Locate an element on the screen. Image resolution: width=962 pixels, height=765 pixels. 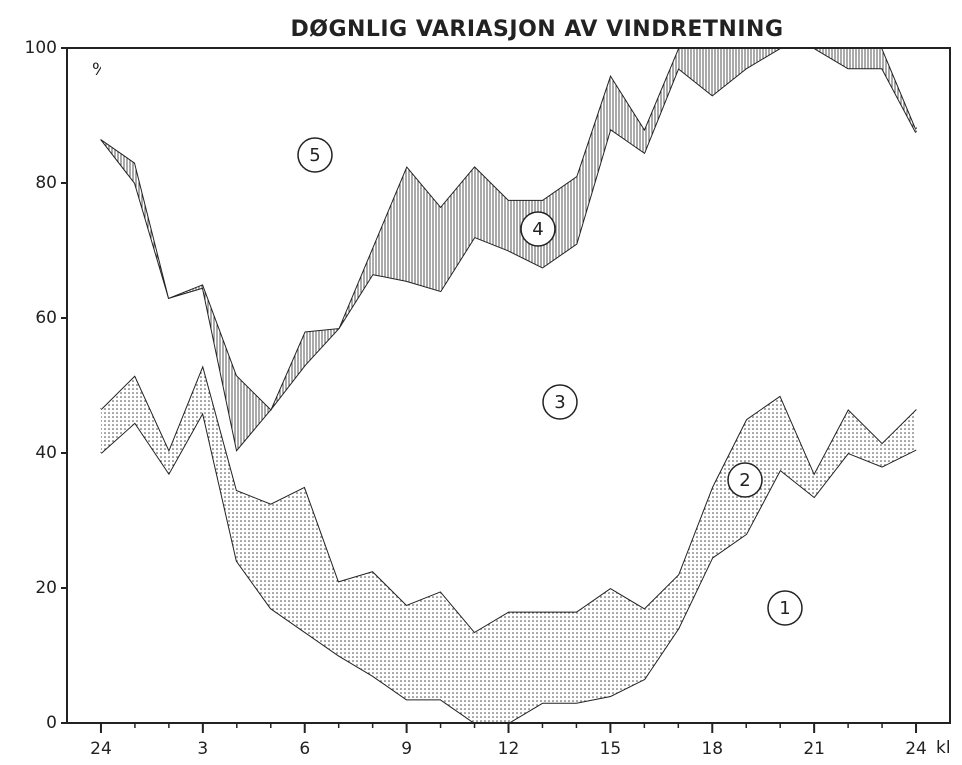
x-tick-label: 3 is located at coordinates (202, 749).